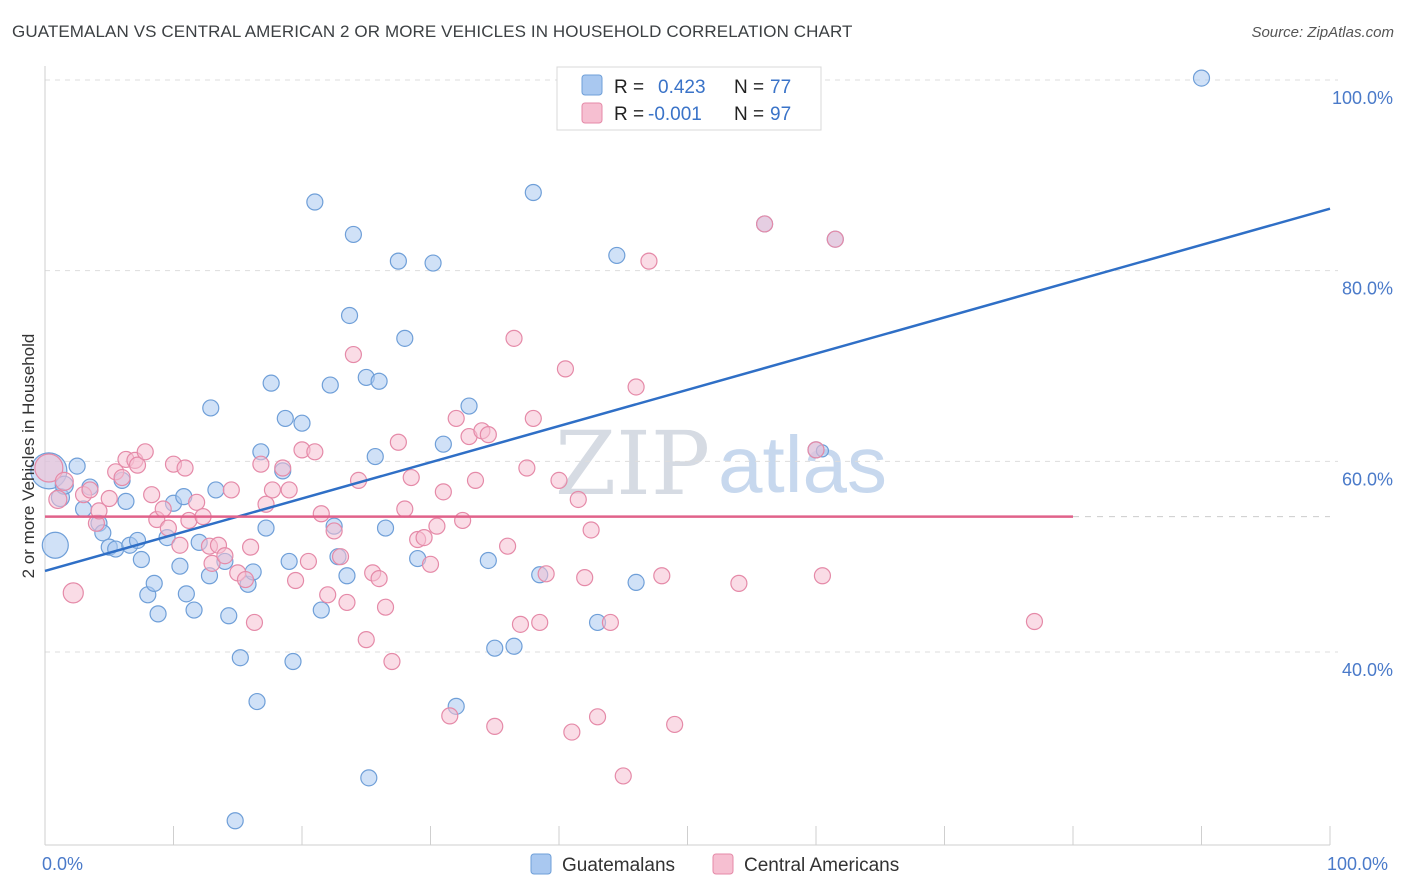 This screenshot has height=892, width=1406. Describe the element at coordinates (802, 464) in the screenshot. I see `watermark-atlas: atlas` at that location.